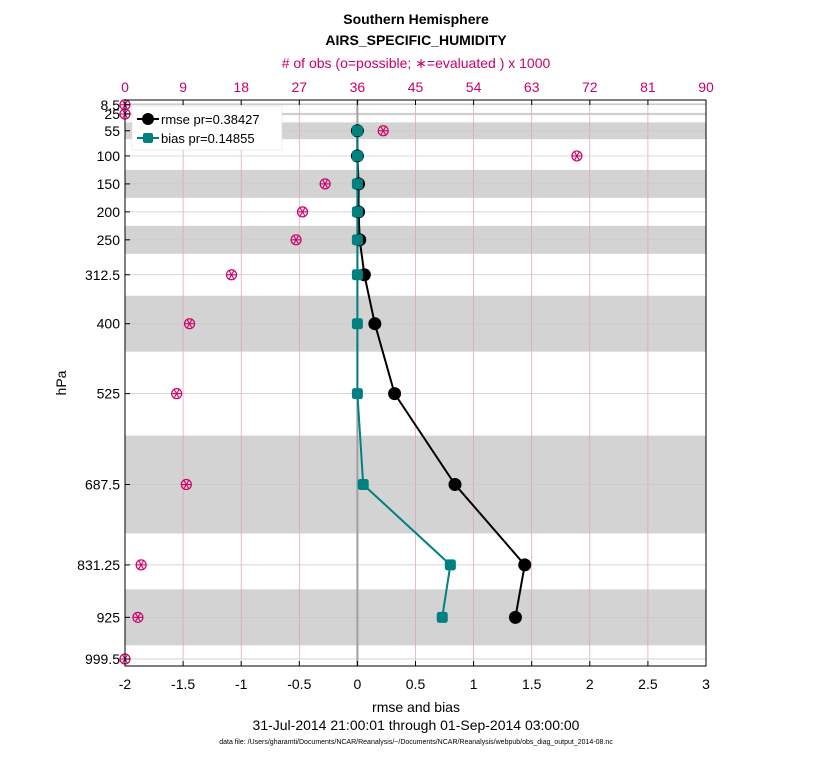 The height and width of the screenshot is (760, 830). I want to click on bottom-tick-label-3: -0.5, so click(299, 684).